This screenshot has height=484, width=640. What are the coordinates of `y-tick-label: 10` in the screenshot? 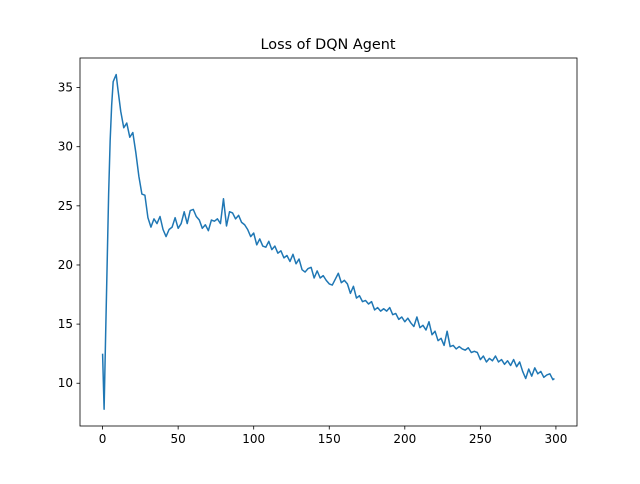 It's located at (65, 383).